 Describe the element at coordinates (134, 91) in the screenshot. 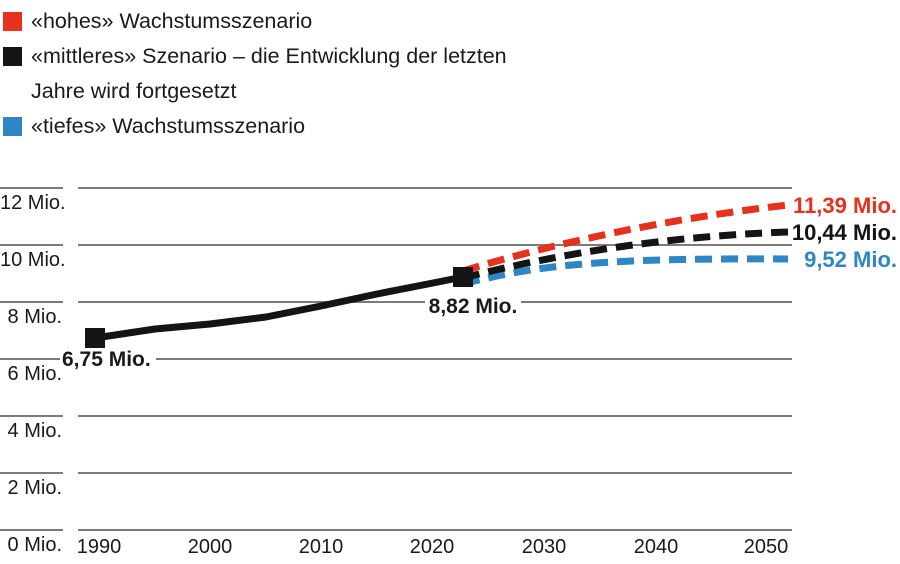

I see `legend-label-mid-line2: Jahre wird fortgesetzt` at that location.